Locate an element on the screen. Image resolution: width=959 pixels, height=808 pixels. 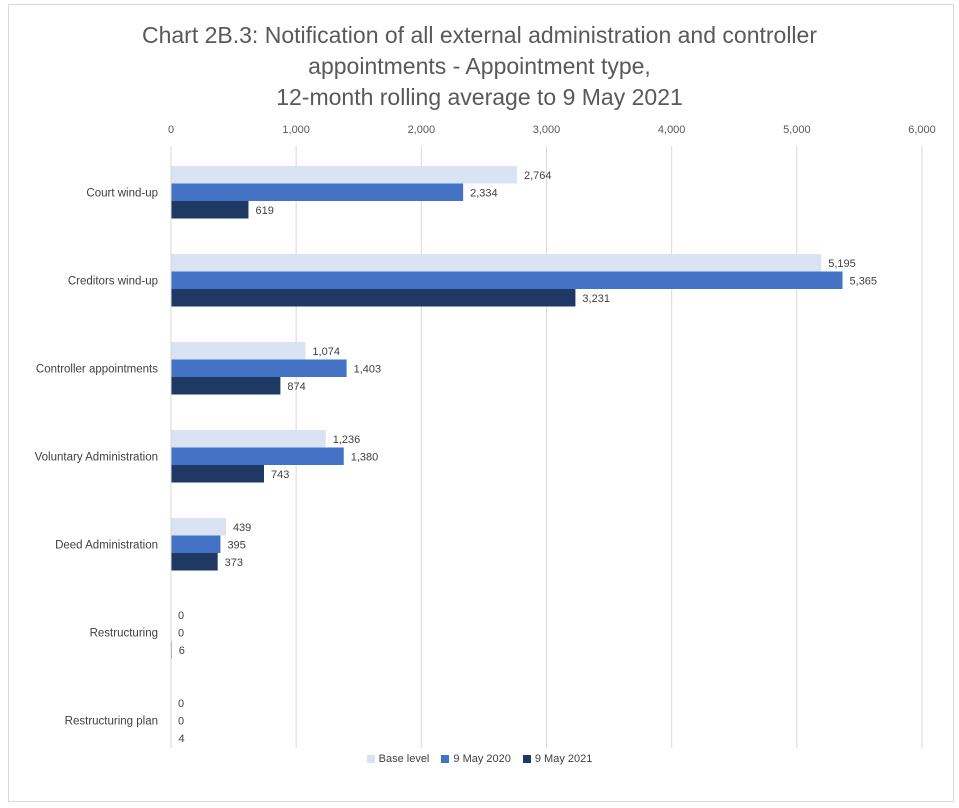
category-label: Restructuring plan is located at coordinates (111, 721).